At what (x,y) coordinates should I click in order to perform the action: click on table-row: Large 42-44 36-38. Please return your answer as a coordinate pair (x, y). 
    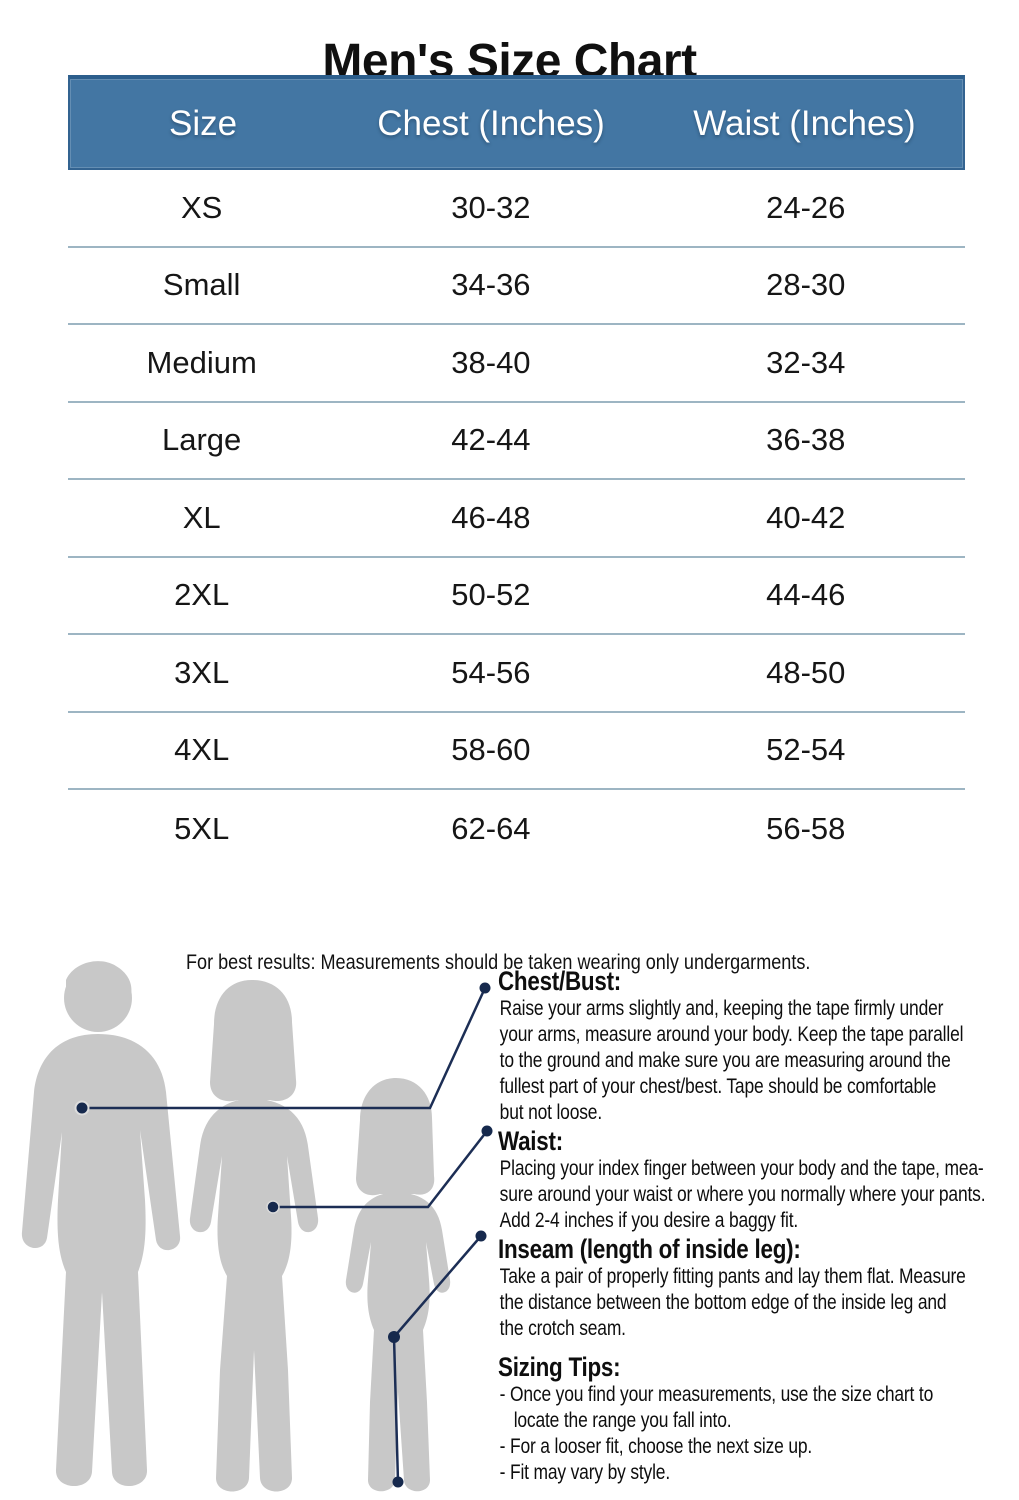
    Looking at the image, I should click on (516, 441).